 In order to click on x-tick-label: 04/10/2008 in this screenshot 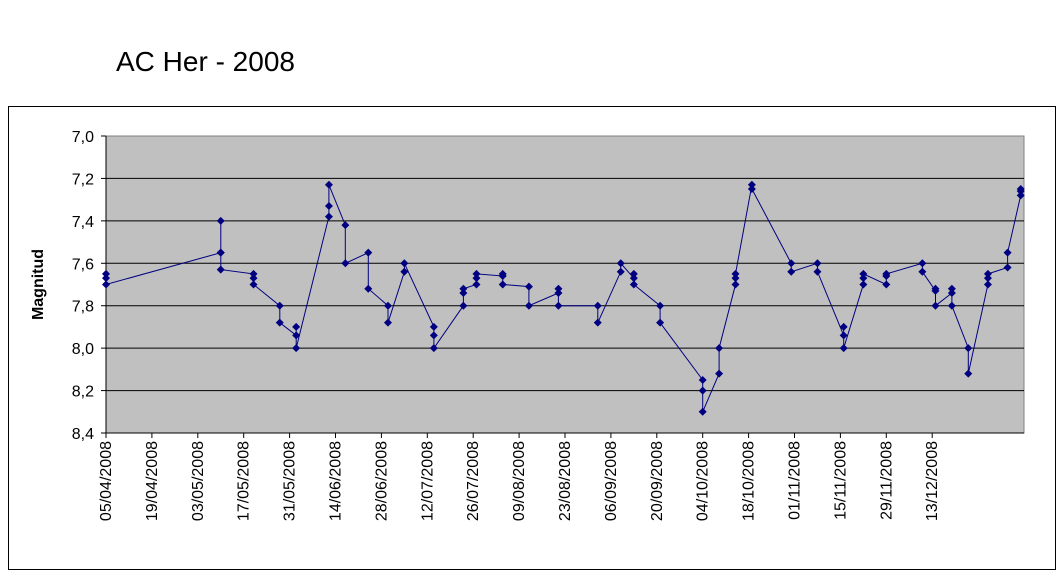, I will do `click(703, 481)`.